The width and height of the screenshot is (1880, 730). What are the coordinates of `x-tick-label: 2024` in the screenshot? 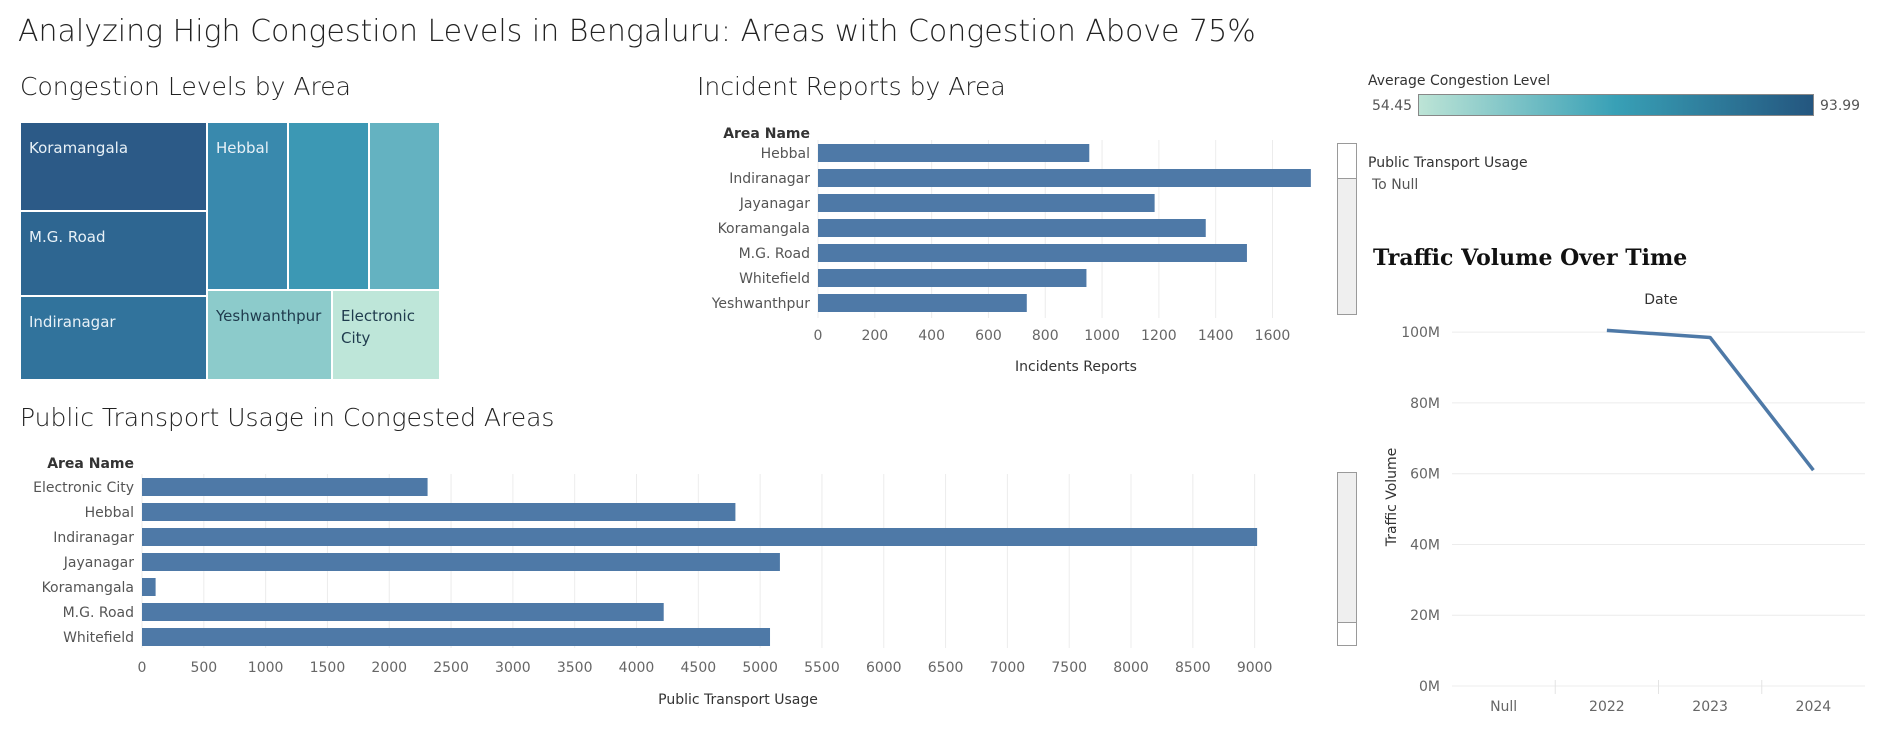 It's located at (1814, 707).